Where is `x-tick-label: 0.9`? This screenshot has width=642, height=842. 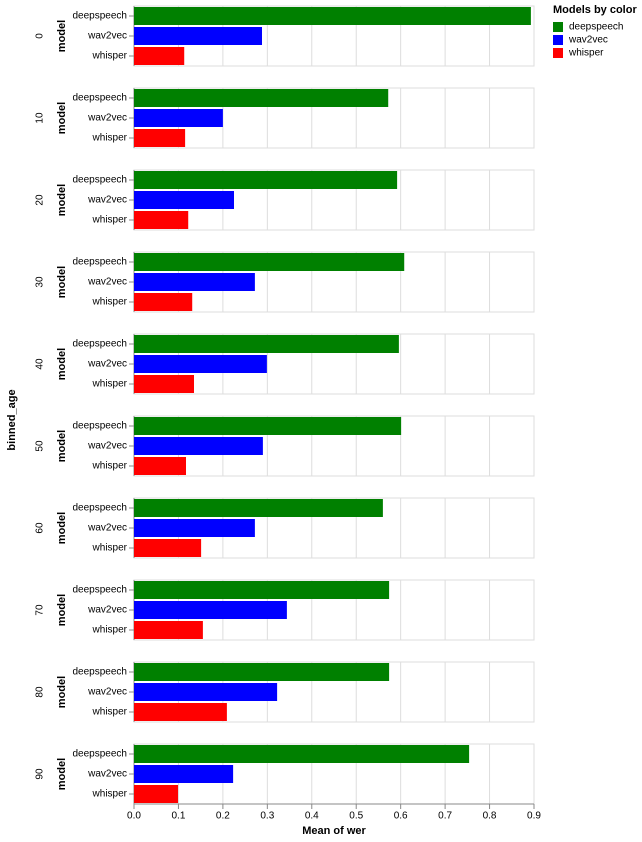 x-tick-label: 0.9 is located at coordinates (534, 816).